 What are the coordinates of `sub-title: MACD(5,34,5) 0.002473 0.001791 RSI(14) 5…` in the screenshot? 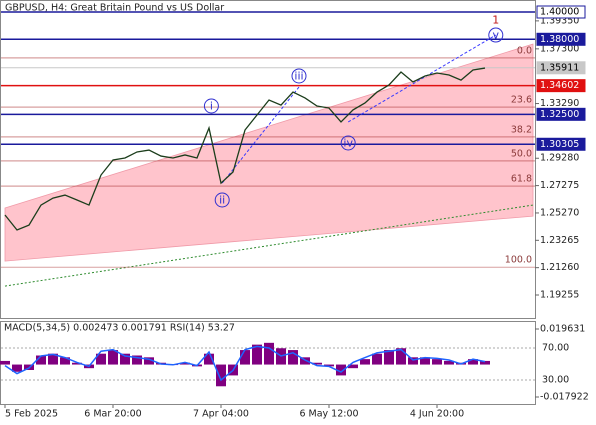 It's located at (119, 328).